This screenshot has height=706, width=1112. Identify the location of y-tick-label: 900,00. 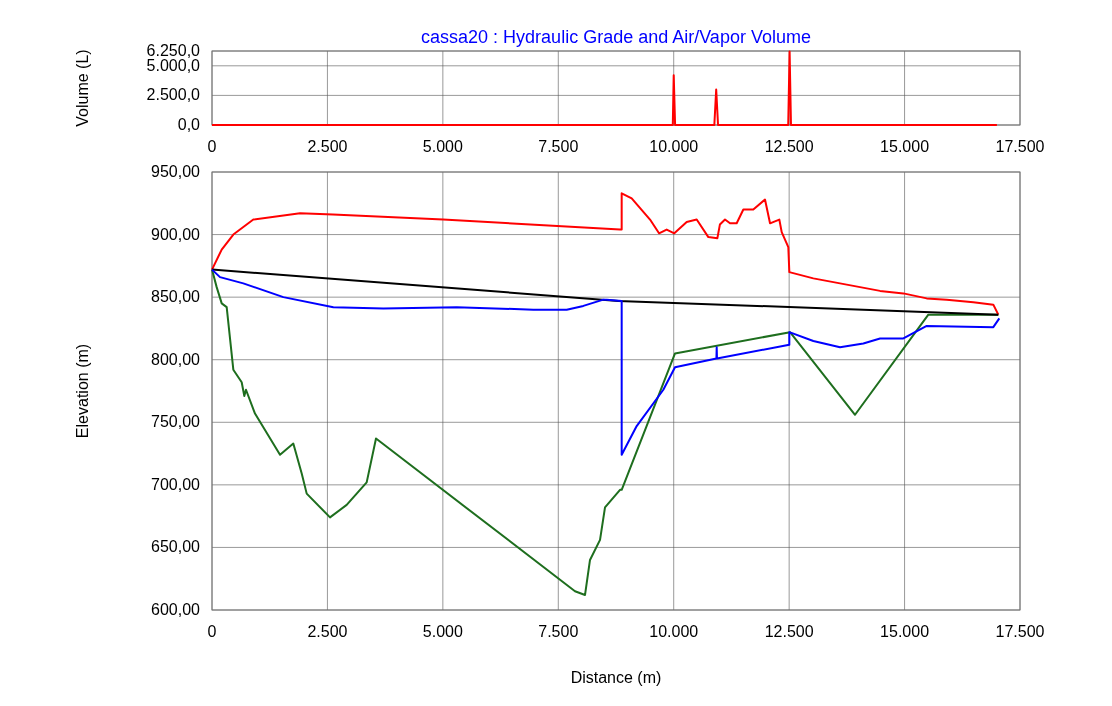
(176, 234).